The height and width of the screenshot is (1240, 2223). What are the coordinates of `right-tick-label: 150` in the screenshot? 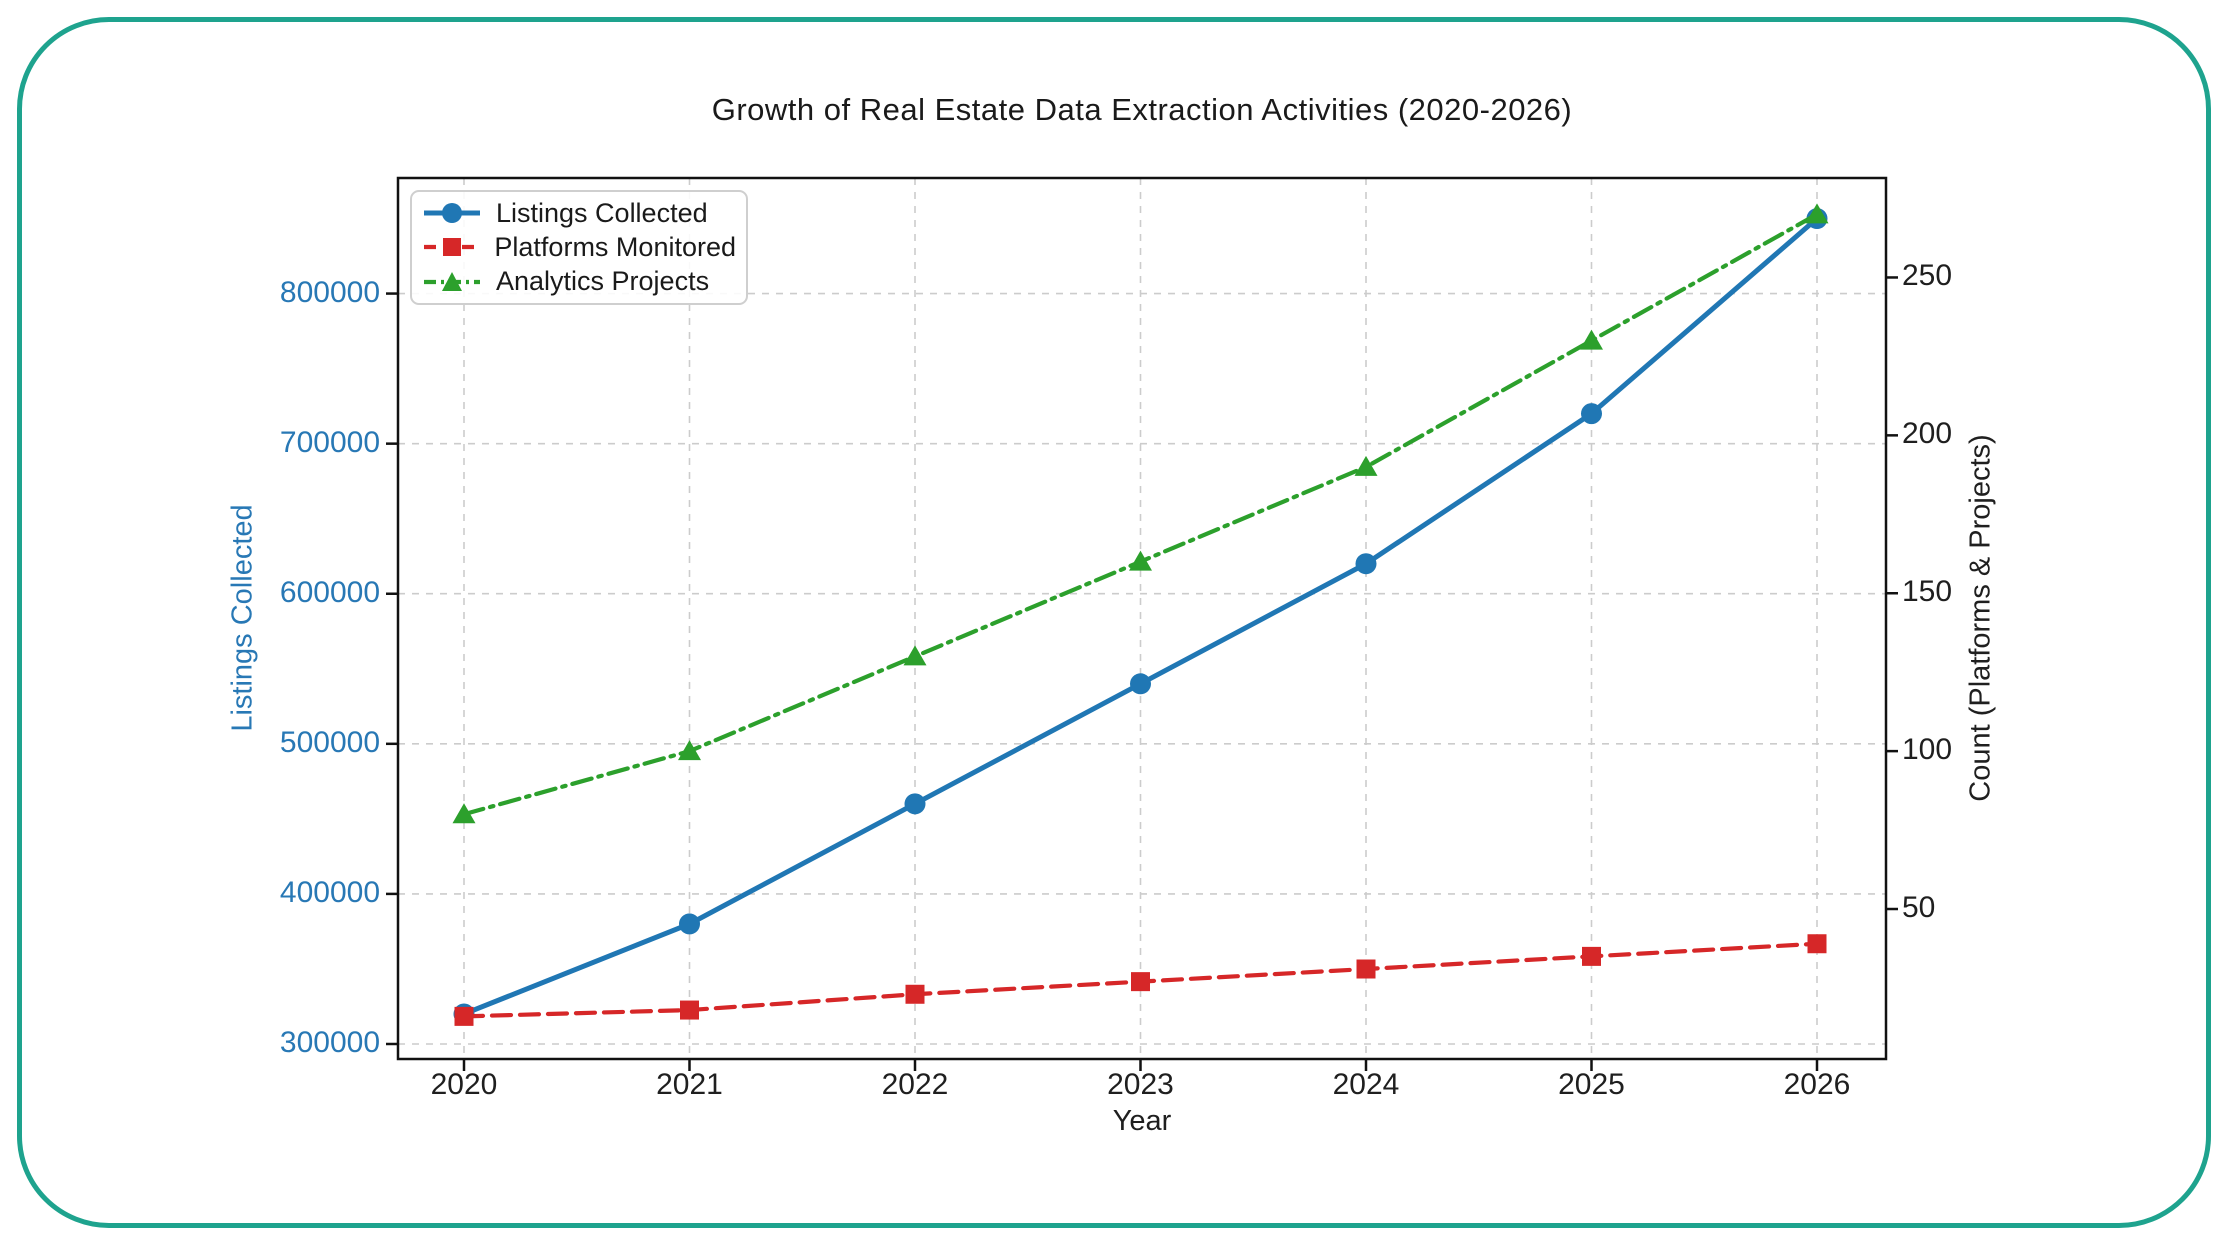 It's located at (1927, 592).